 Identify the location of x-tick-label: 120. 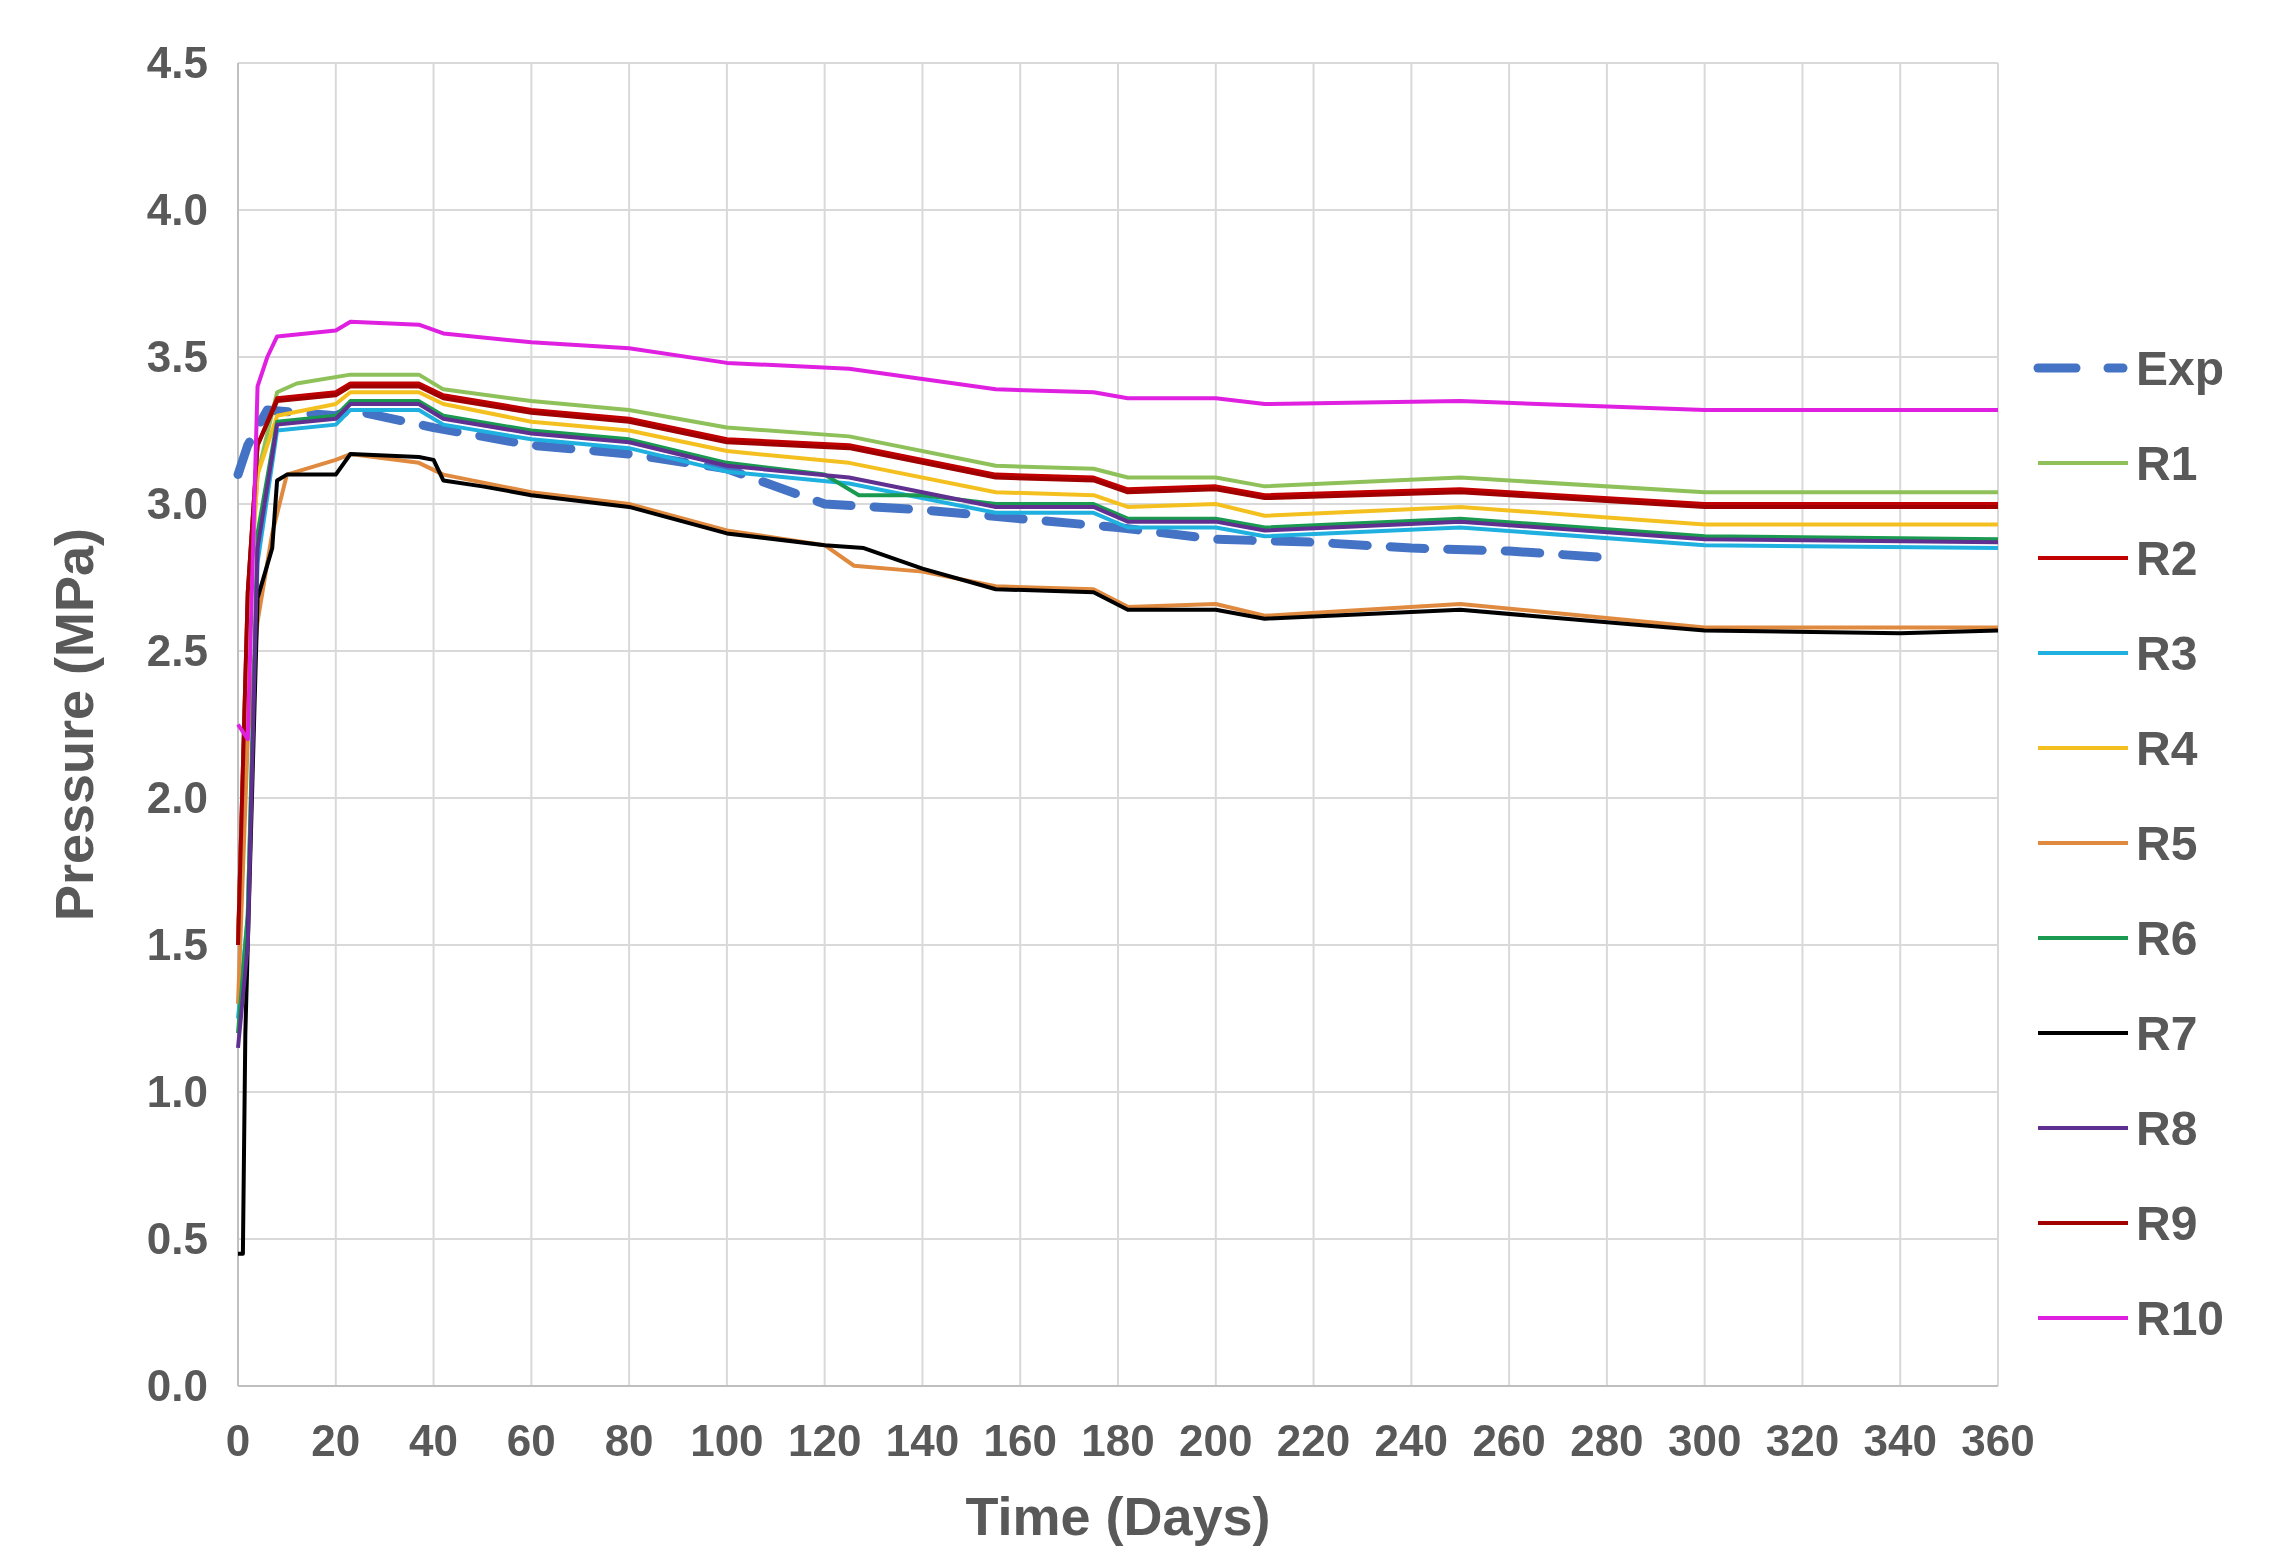
(824, 1440).